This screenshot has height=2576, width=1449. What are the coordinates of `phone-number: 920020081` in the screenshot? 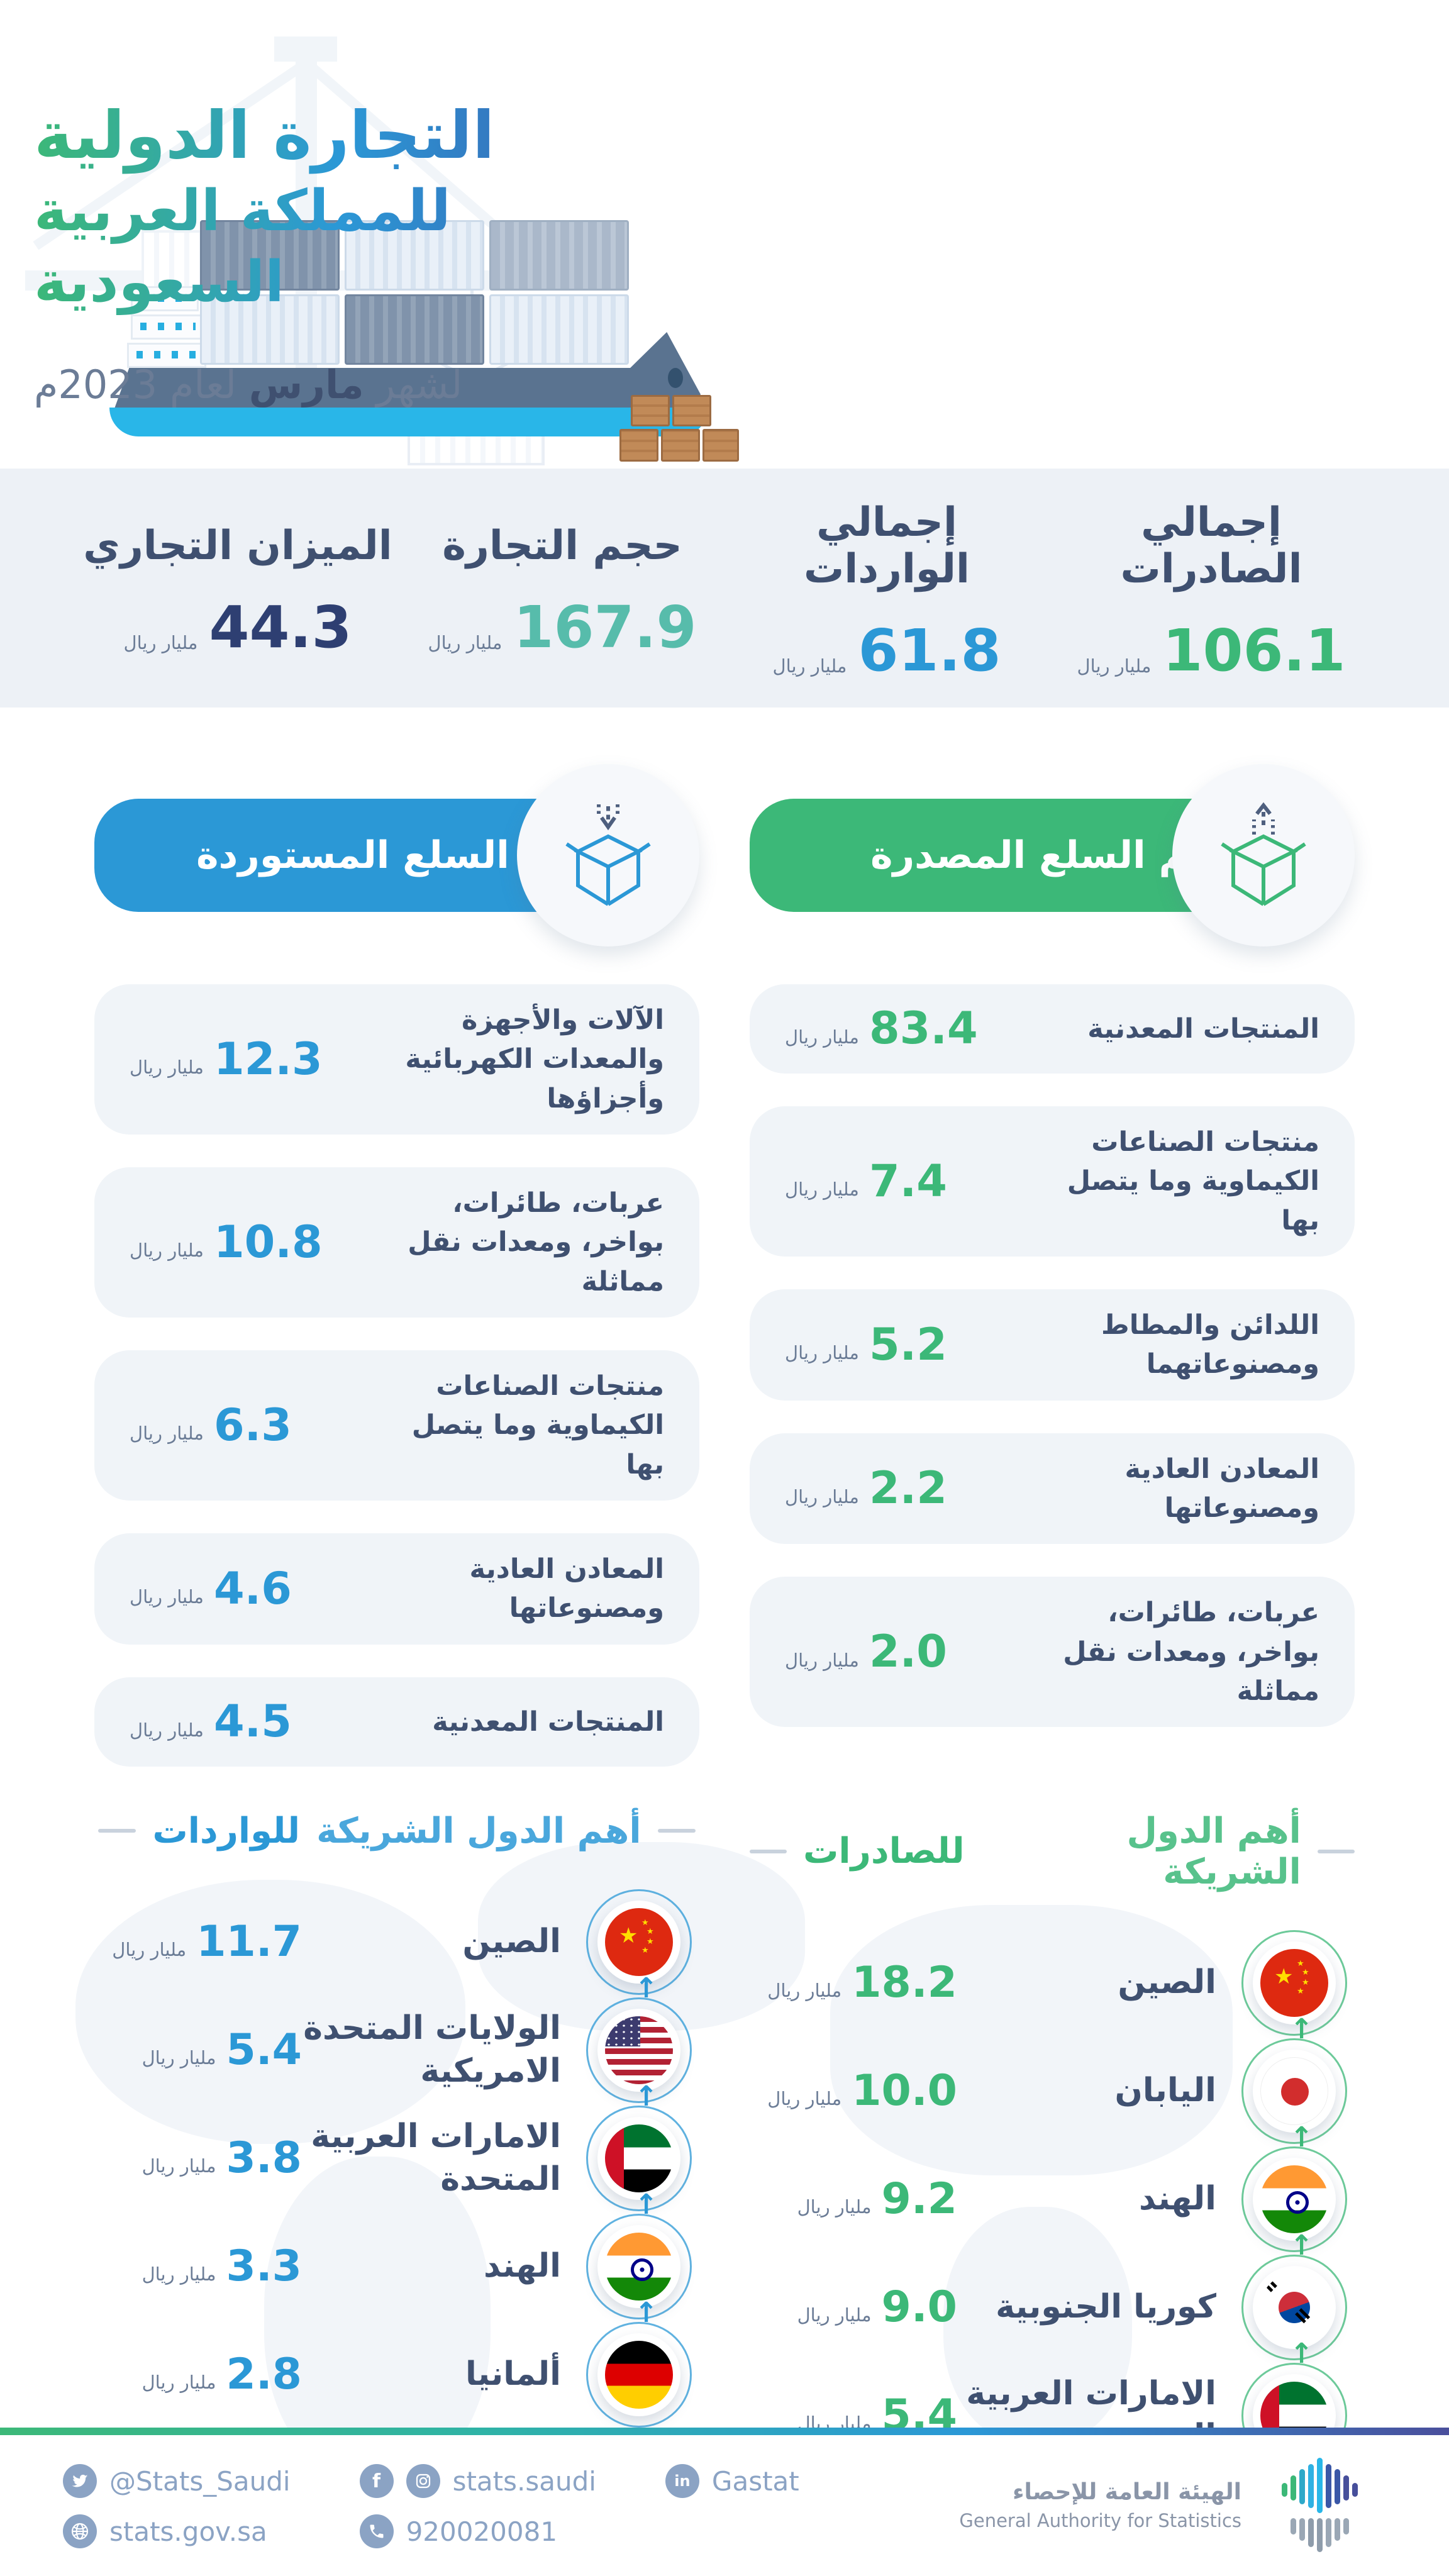 It's located at (477, 2531).